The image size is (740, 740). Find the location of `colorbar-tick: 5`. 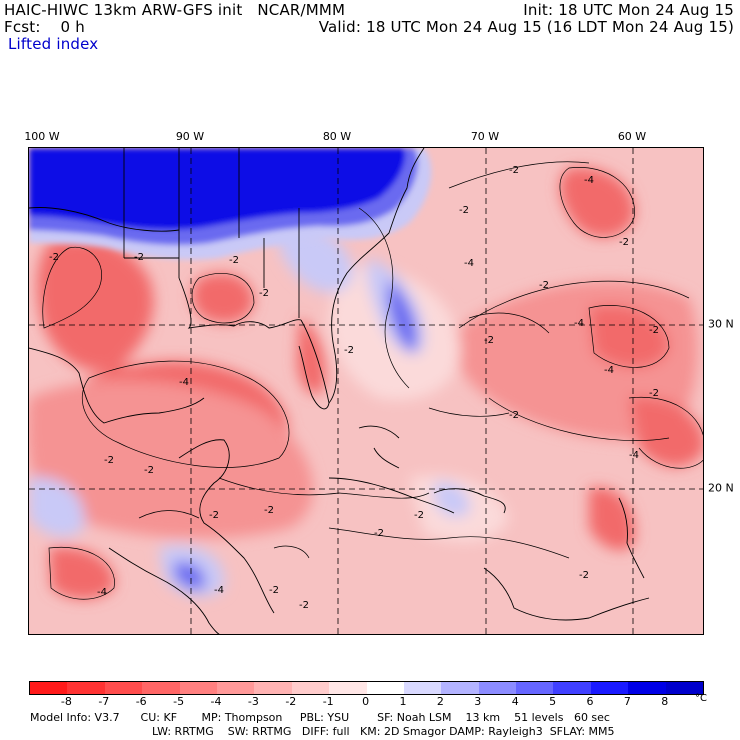

colorbar-tick: 5 is located at coordinates (553, 701).